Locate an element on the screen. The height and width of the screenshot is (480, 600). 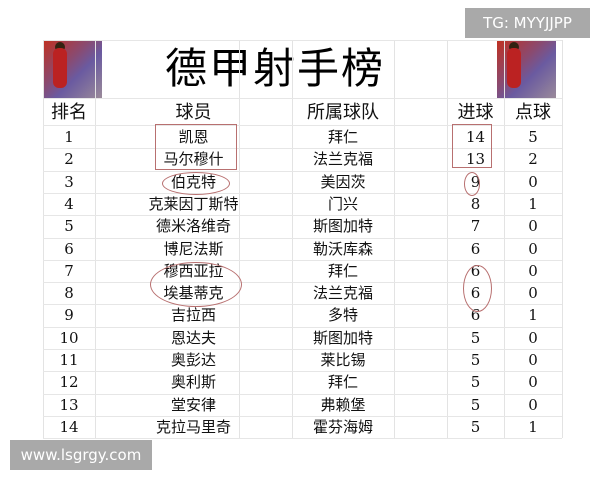
cell-rank: 11 is located at coordinates (69, 360).